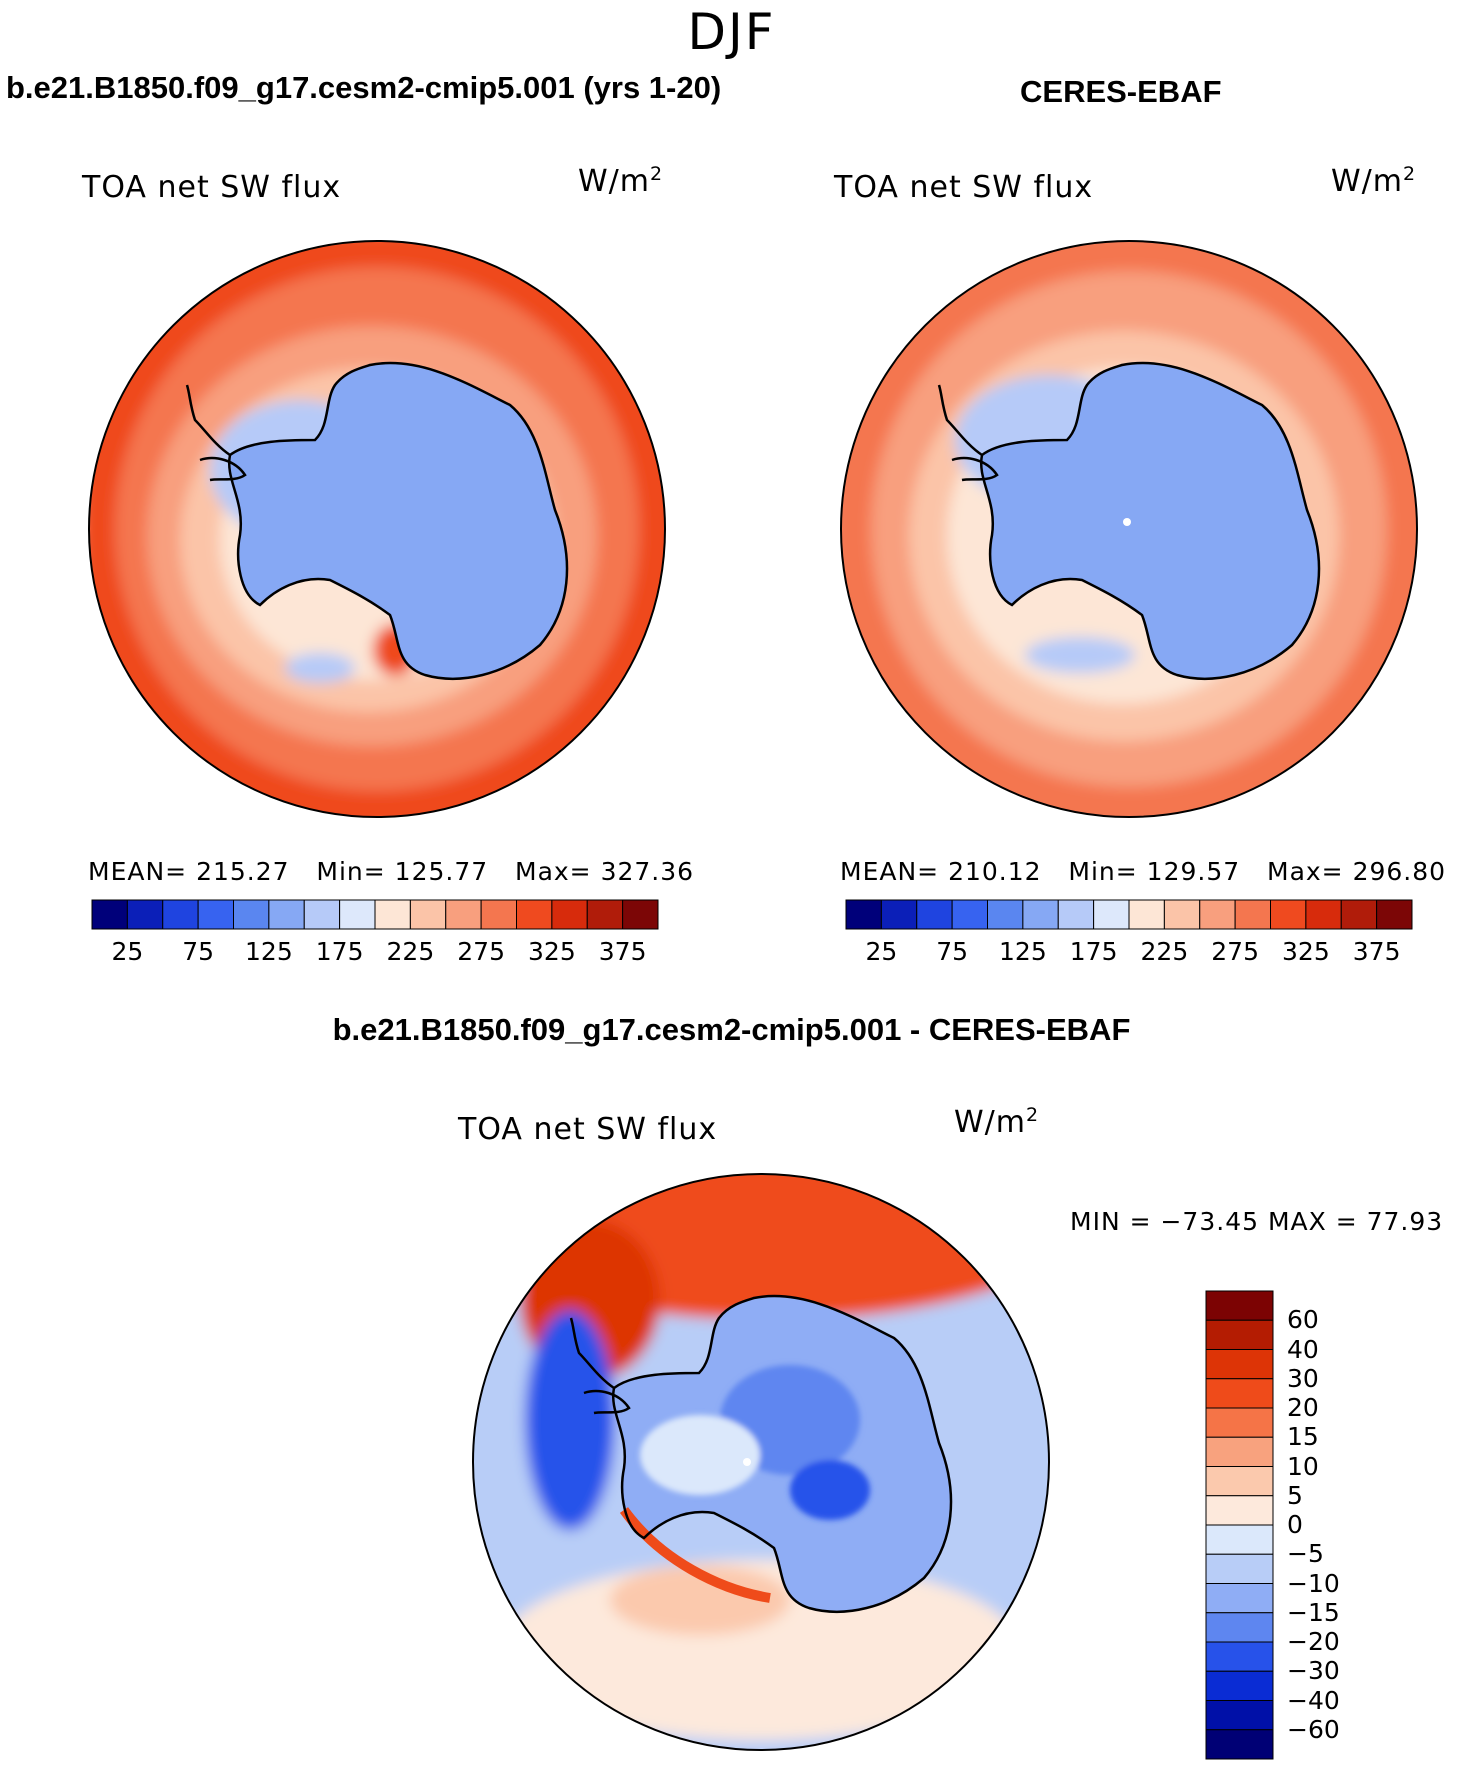 Image resolution: width=1463 pixels, height=1776 pixels. Describe the element at coordinates (700, 1600) in the screenshot. I see `diff-region-south-warm` at that location.